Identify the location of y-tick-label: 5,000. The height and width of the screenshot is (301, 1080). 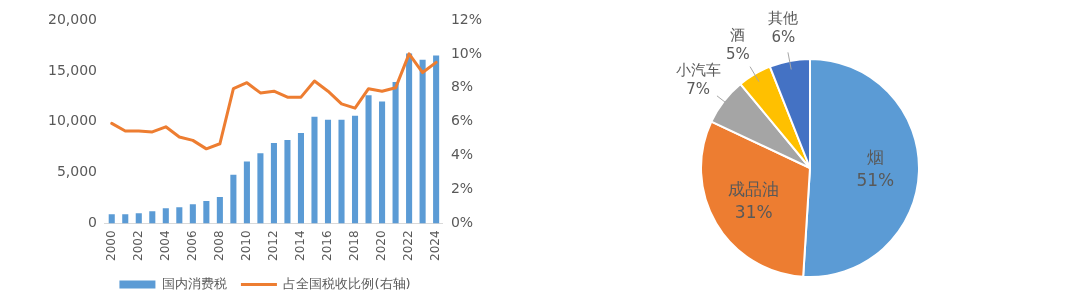
(76, 171).